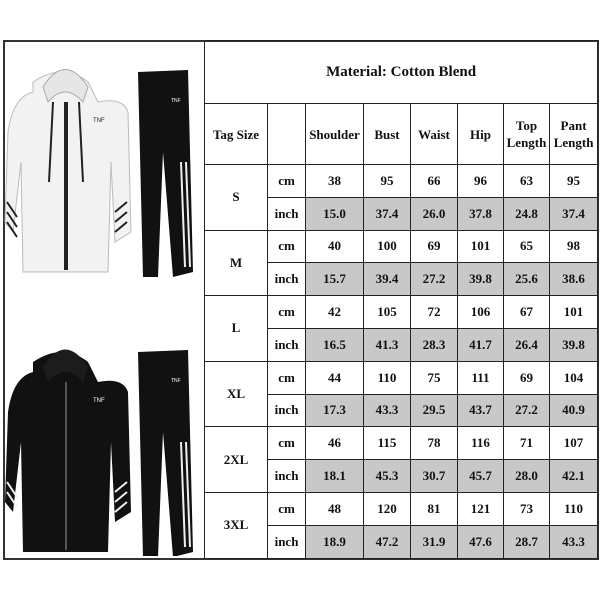 This screenshot has width=600, height=600. I want to click on measurement-cell: 28.7, so click(526, 541).